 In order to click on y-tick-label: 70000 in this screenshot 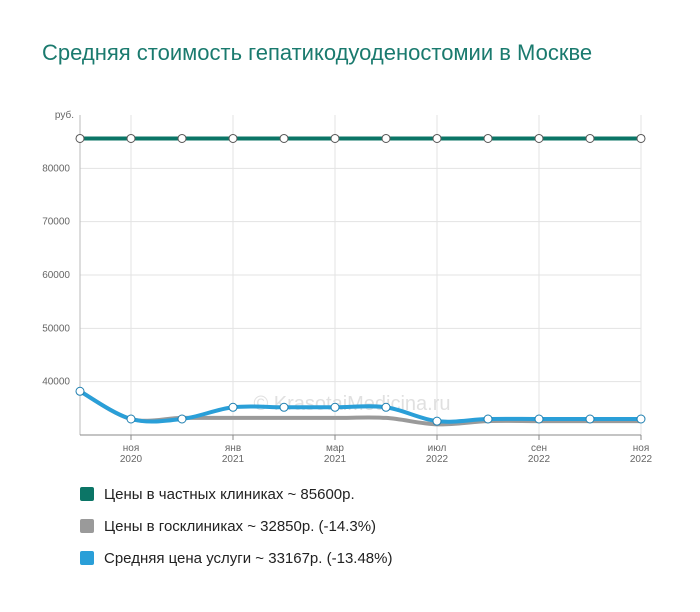, I will do `click(56, 222)`.